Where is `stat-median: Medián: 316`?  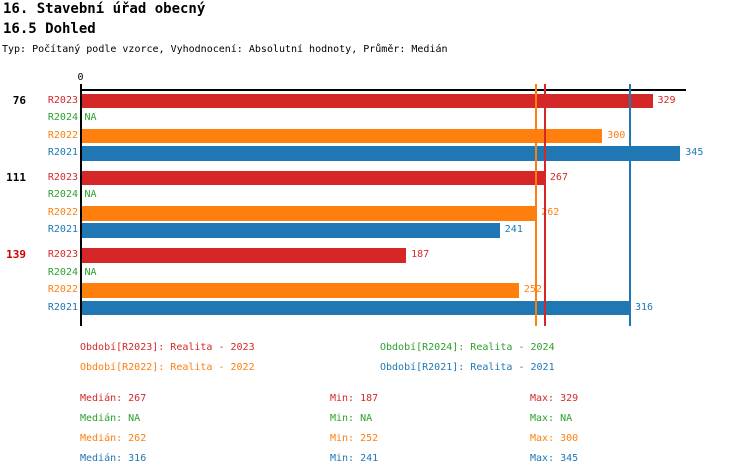
stat-median: Medián: 316 is located at coordinates (113, 458).